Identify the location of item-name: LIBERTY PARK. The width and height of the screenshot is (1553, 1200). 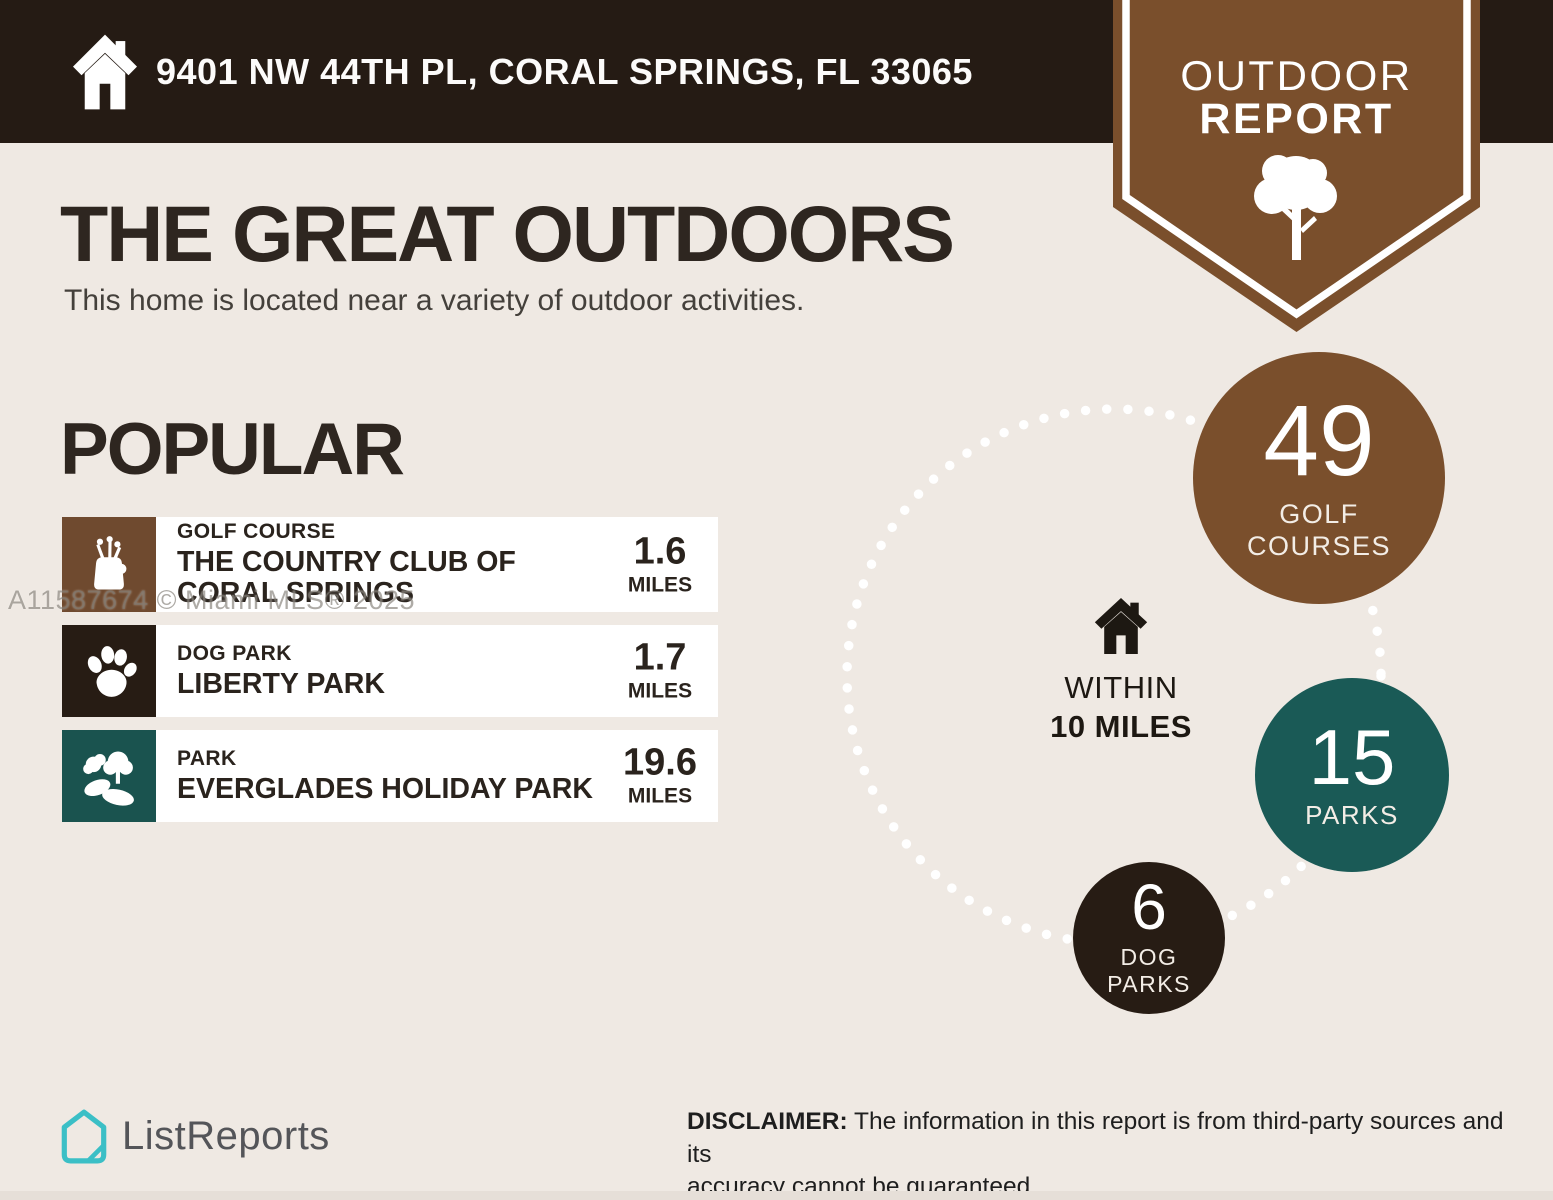
(281, 683).